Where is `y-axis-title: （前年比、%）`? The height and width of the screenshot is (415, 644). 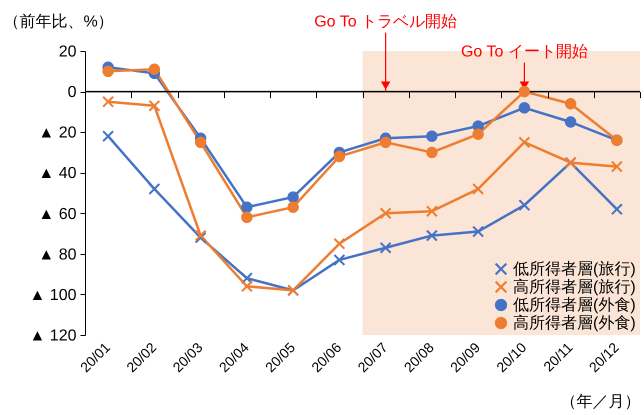
y-axis-title: （前年比、%） is located at coordinates (59, 21).